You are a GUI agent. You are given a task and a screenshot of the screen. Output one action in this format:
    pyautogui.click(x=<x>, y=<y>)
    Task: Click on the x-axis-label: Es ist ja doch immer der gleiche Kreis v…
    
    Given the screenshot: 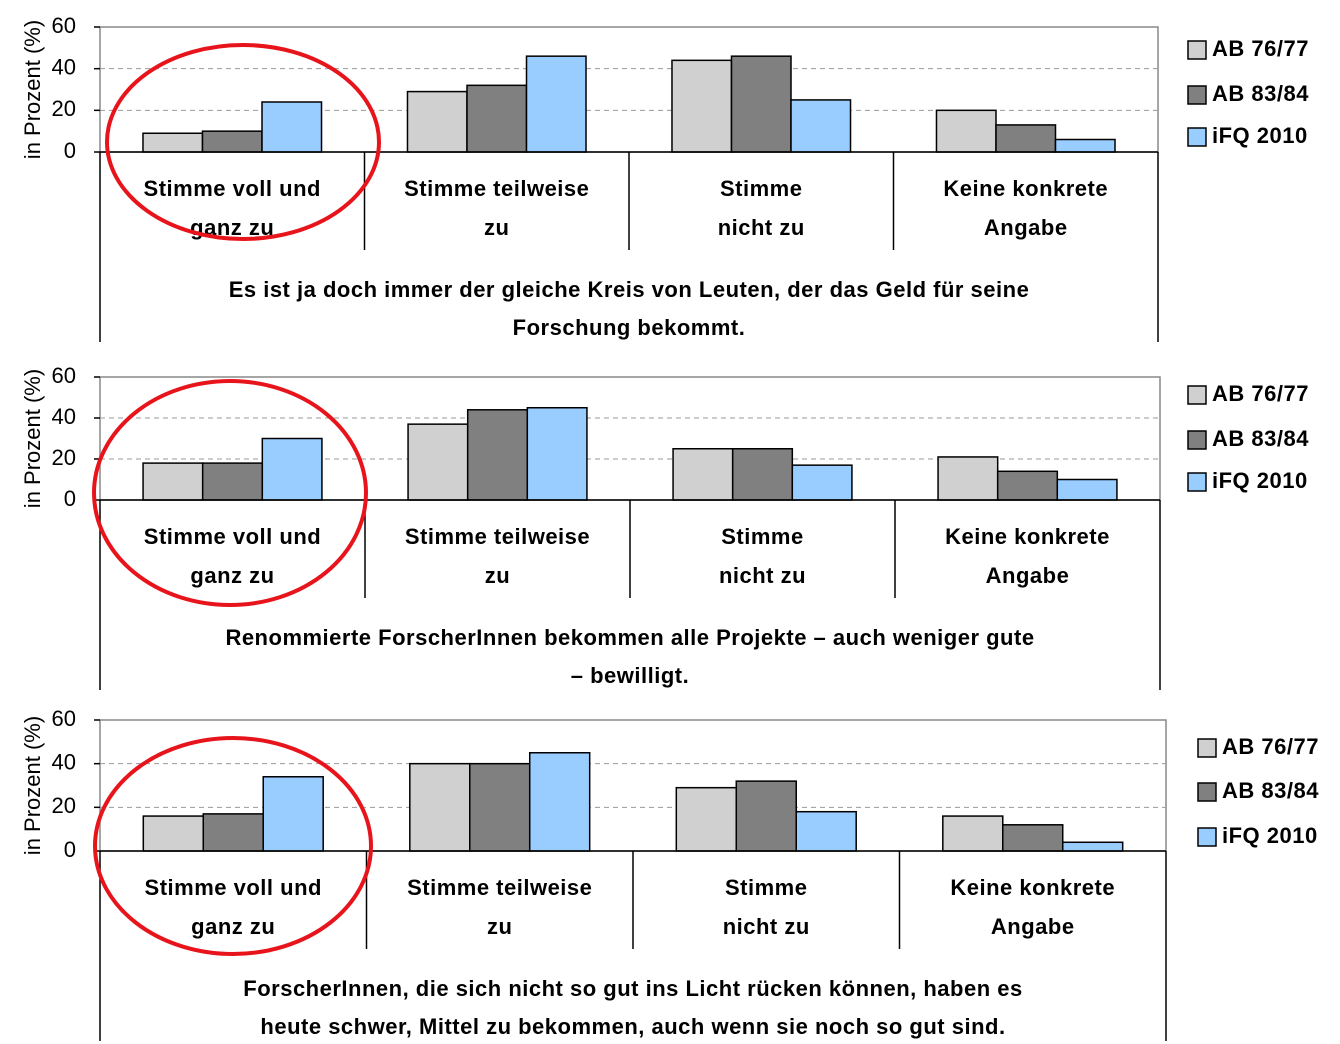 What is the action you would take?
    pyautogui.click(x=629, y=289)
    